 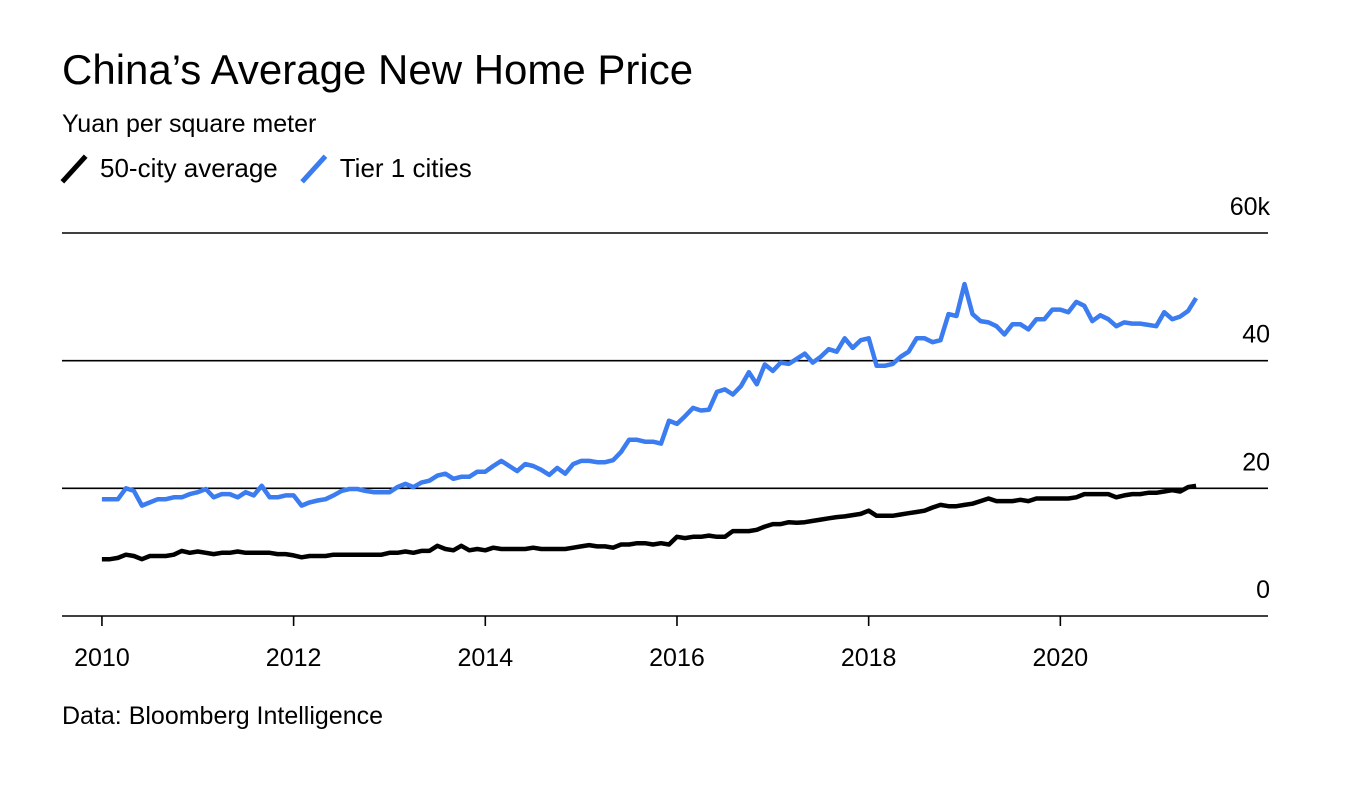 What do you see at coordinates (485, 658) in the screenshot?
I see `x-tick-label: 2014` at bounding box center [485, 658].